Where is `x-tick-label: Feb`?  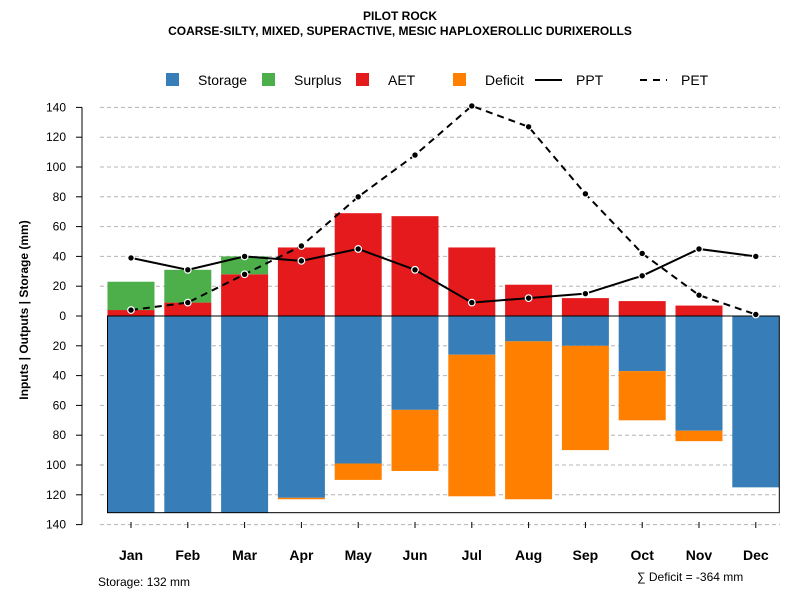 x-tick-label: Feb is located at coordinates (187, 555).